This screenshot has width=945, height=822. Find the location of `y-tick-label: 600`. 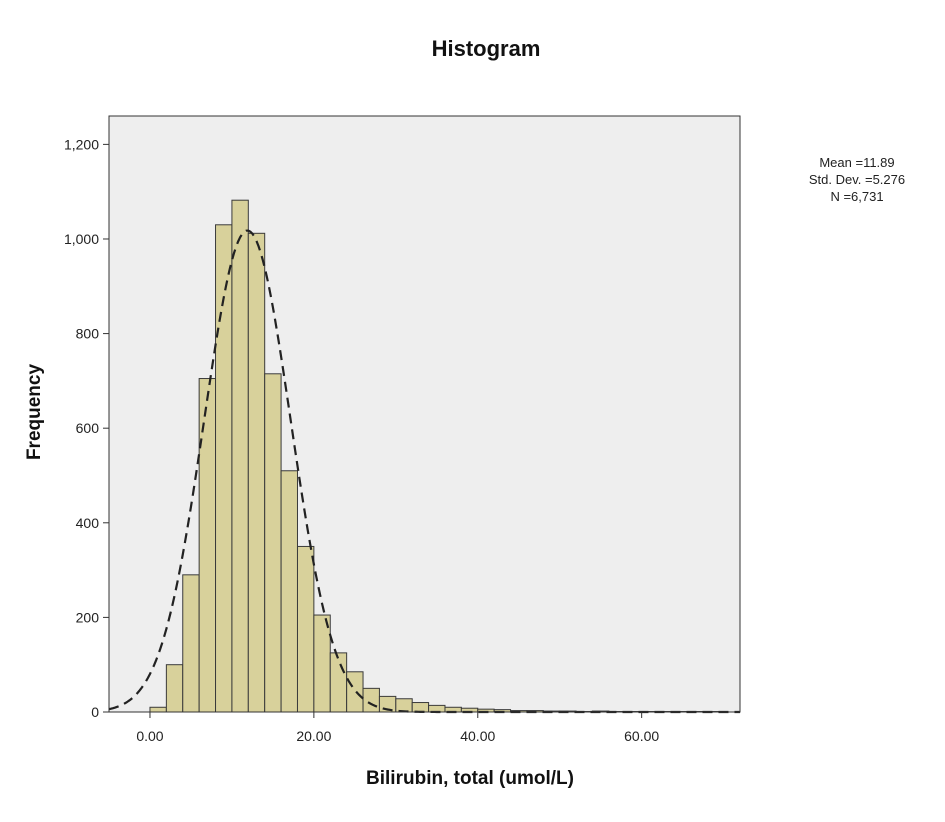

y-tick-label: 600 is located at coordinates (88, 428).